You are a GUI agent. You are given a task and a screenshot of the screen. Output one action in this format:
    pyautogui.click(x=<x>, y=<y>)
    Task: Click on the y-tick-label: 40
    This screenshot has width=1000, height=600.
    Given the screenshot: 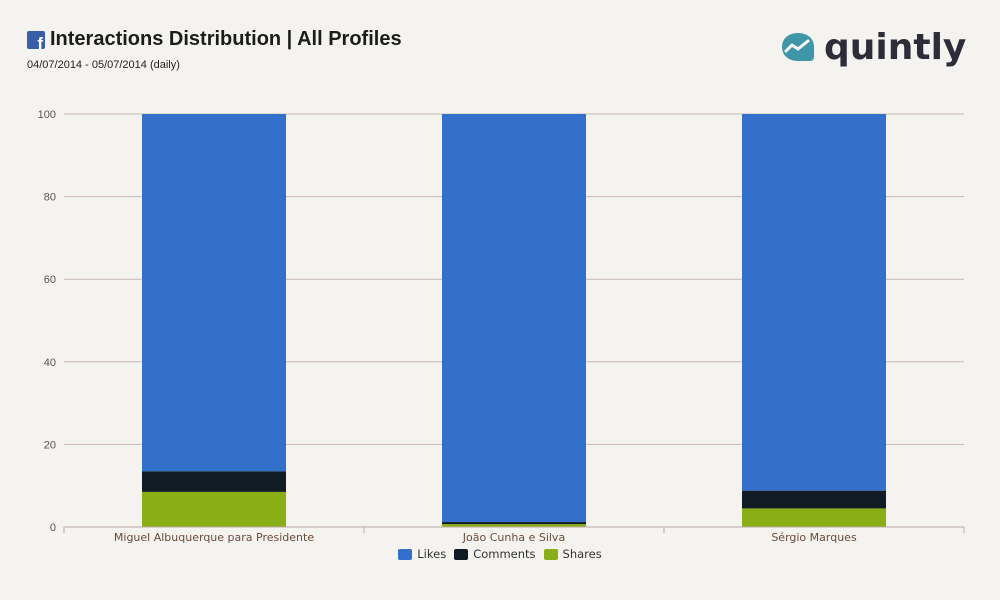 What is the action you would take?
    pyautogui.click(x=50, y=363)
    